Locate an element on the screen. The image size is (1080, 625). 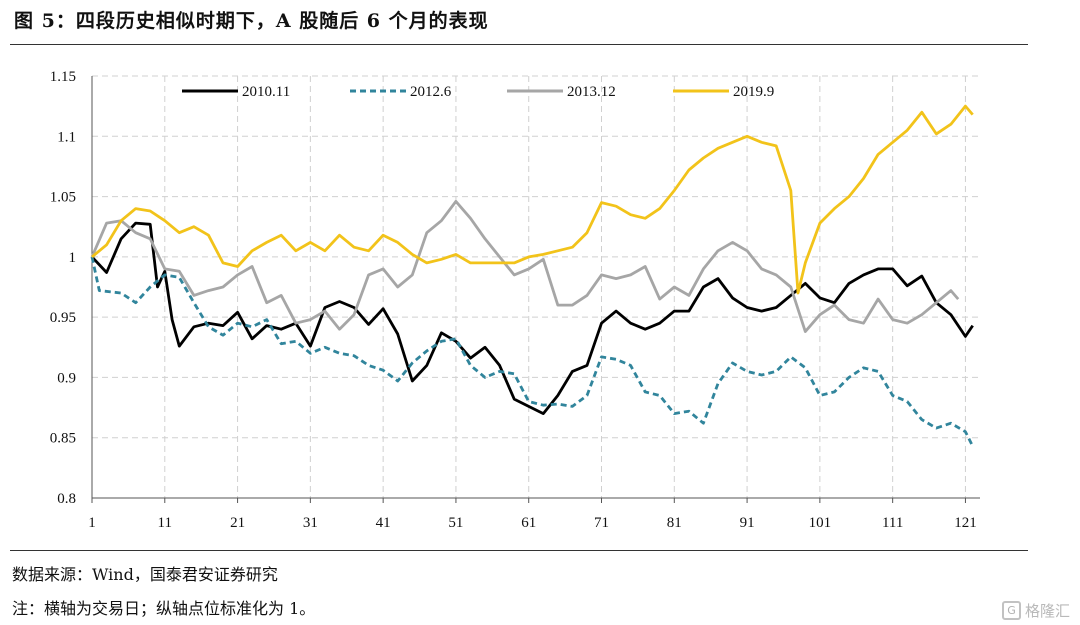
source-note: 数据来源：Wind，国泰君安证券研究 is located at coordinates (145, 574).